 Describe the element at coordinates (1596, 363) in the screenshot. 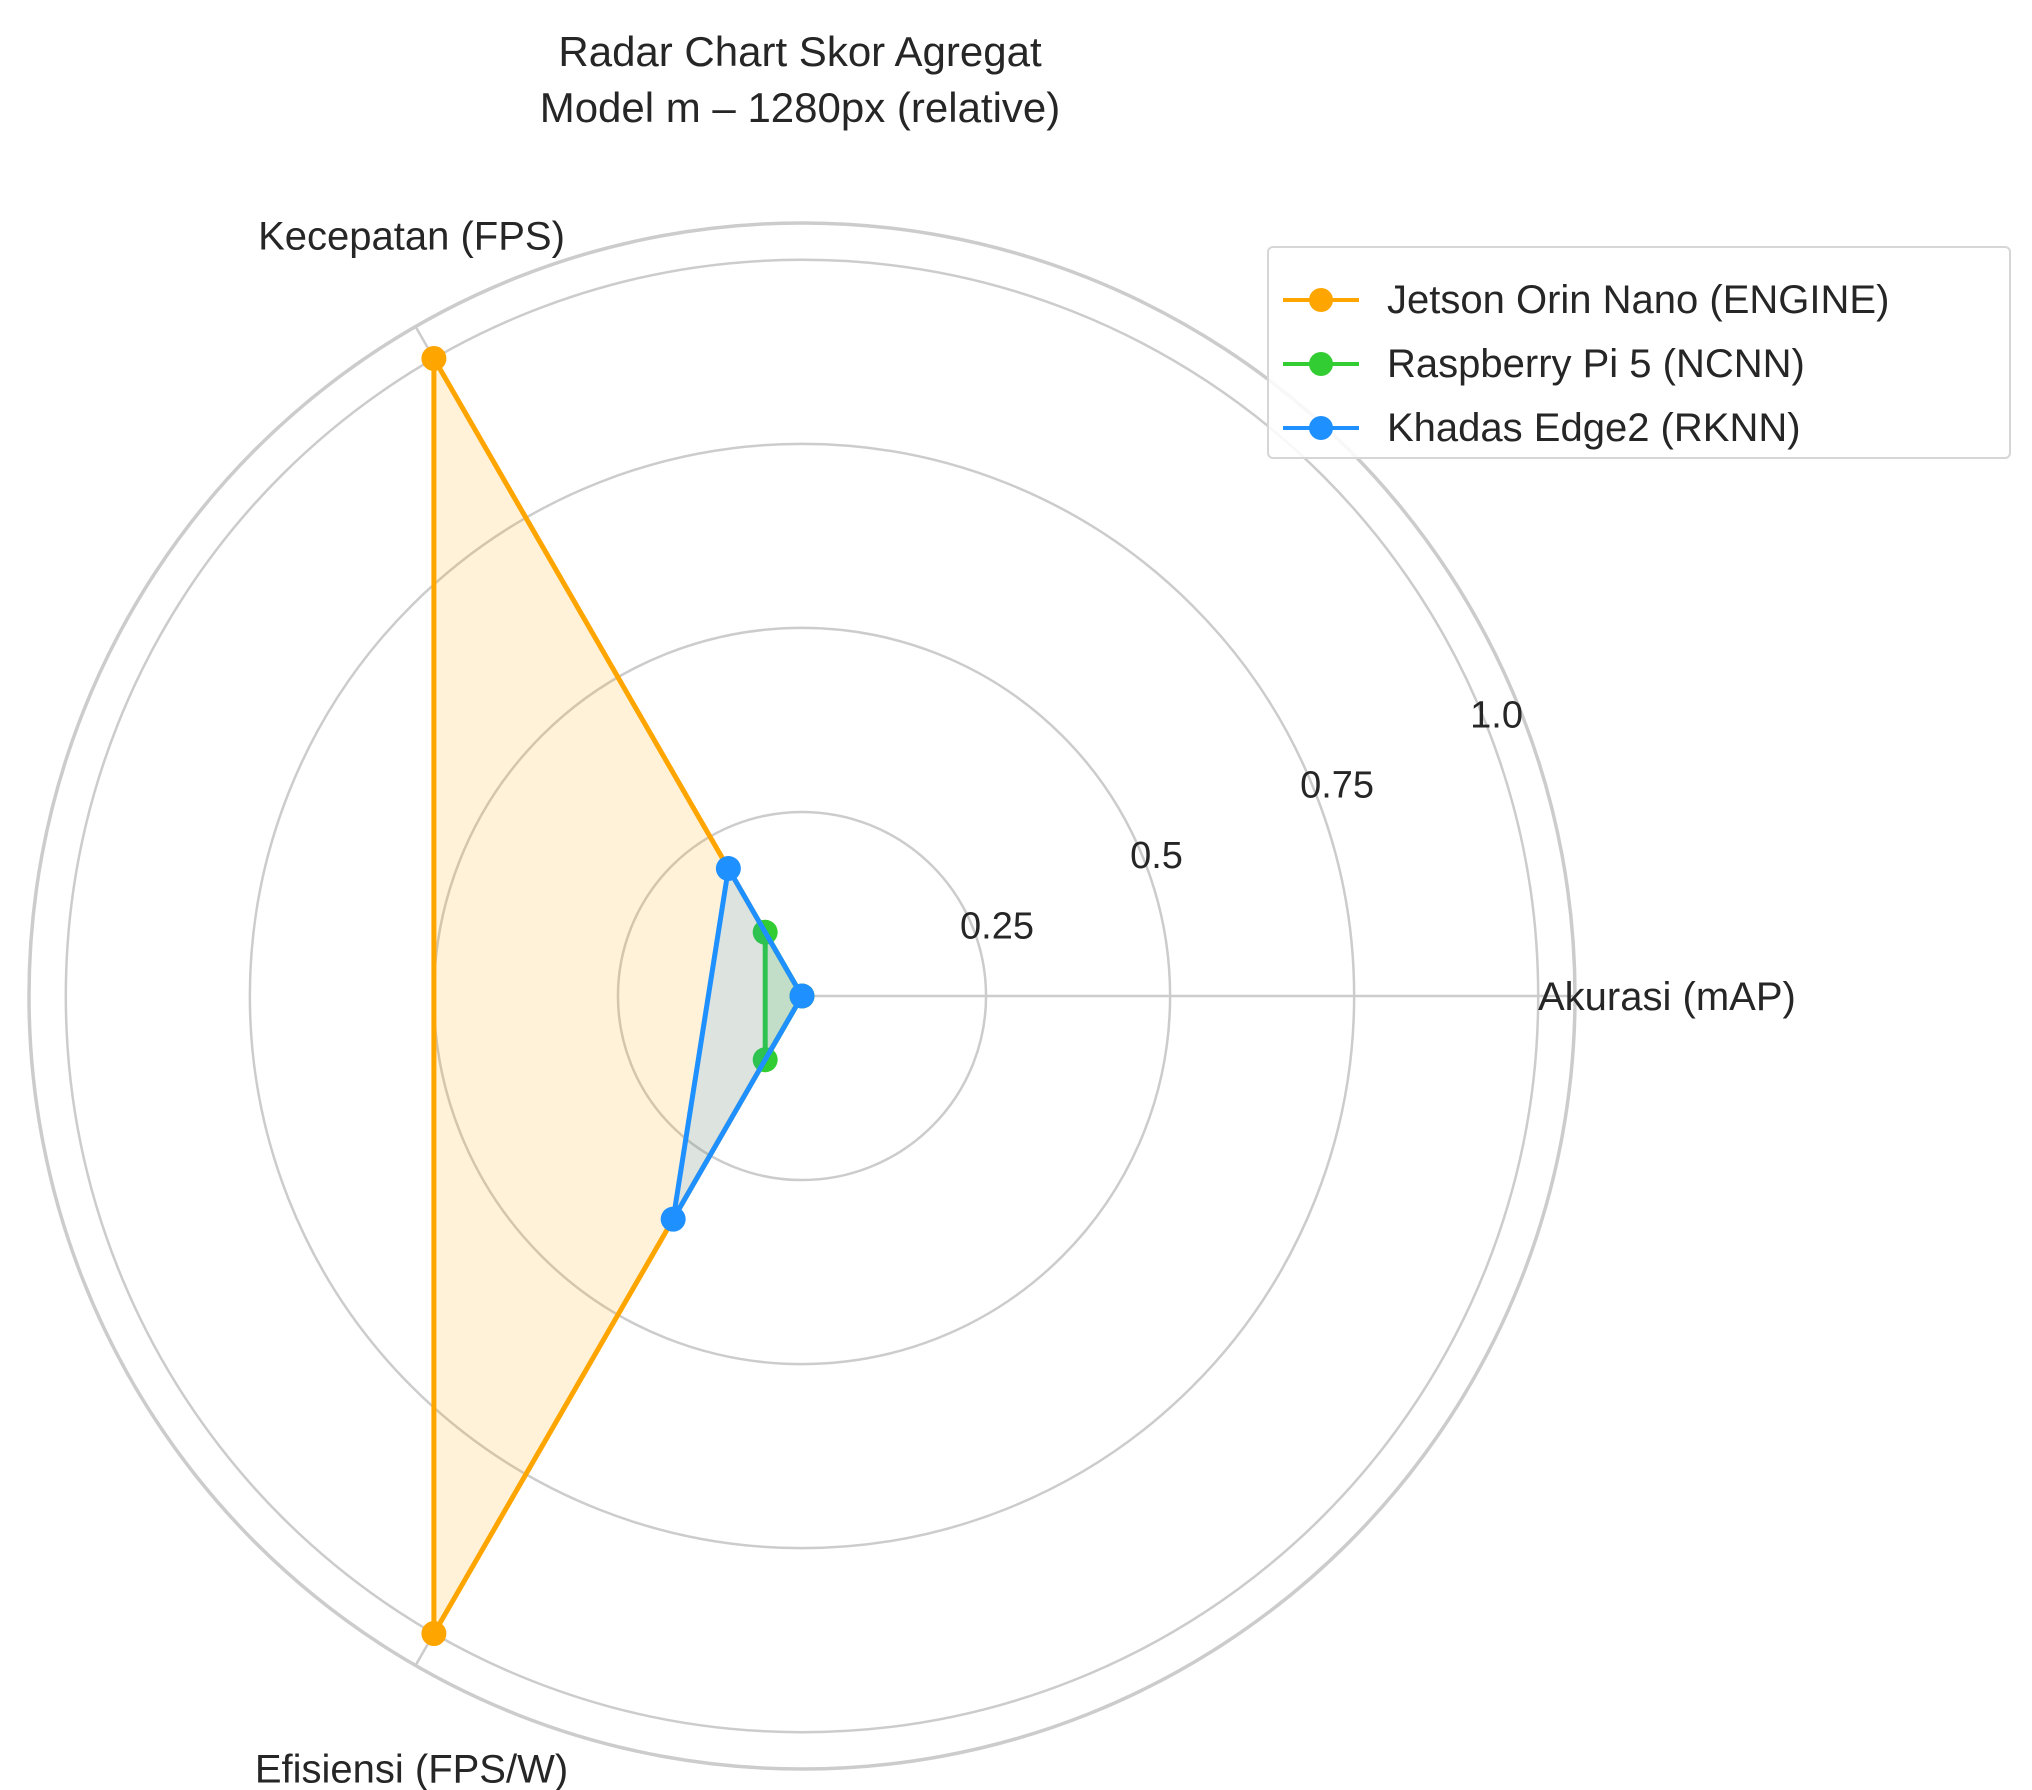

I see `legend-label: Raspberry Pi 5 (NCNN)` at that location.